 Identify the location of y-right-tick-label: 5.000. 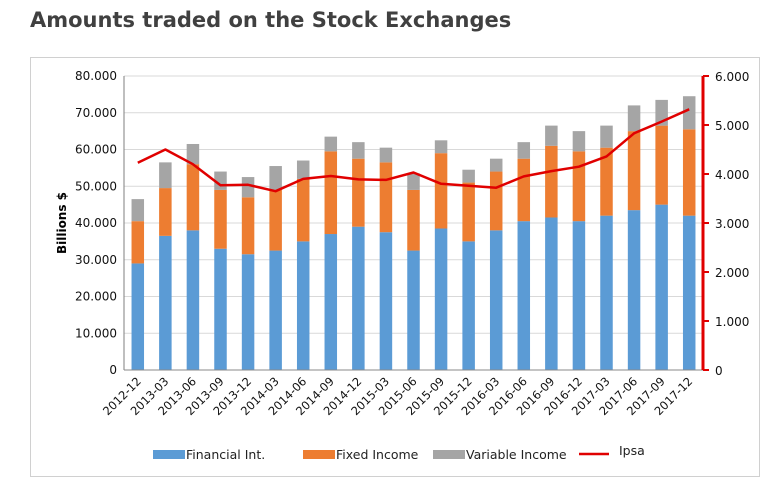
(732, 126).